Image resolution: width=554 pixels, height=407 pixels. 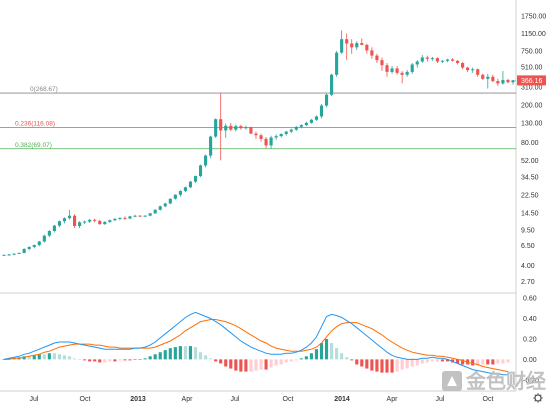 I want to click on signal-line, so click(x=256, y=346).